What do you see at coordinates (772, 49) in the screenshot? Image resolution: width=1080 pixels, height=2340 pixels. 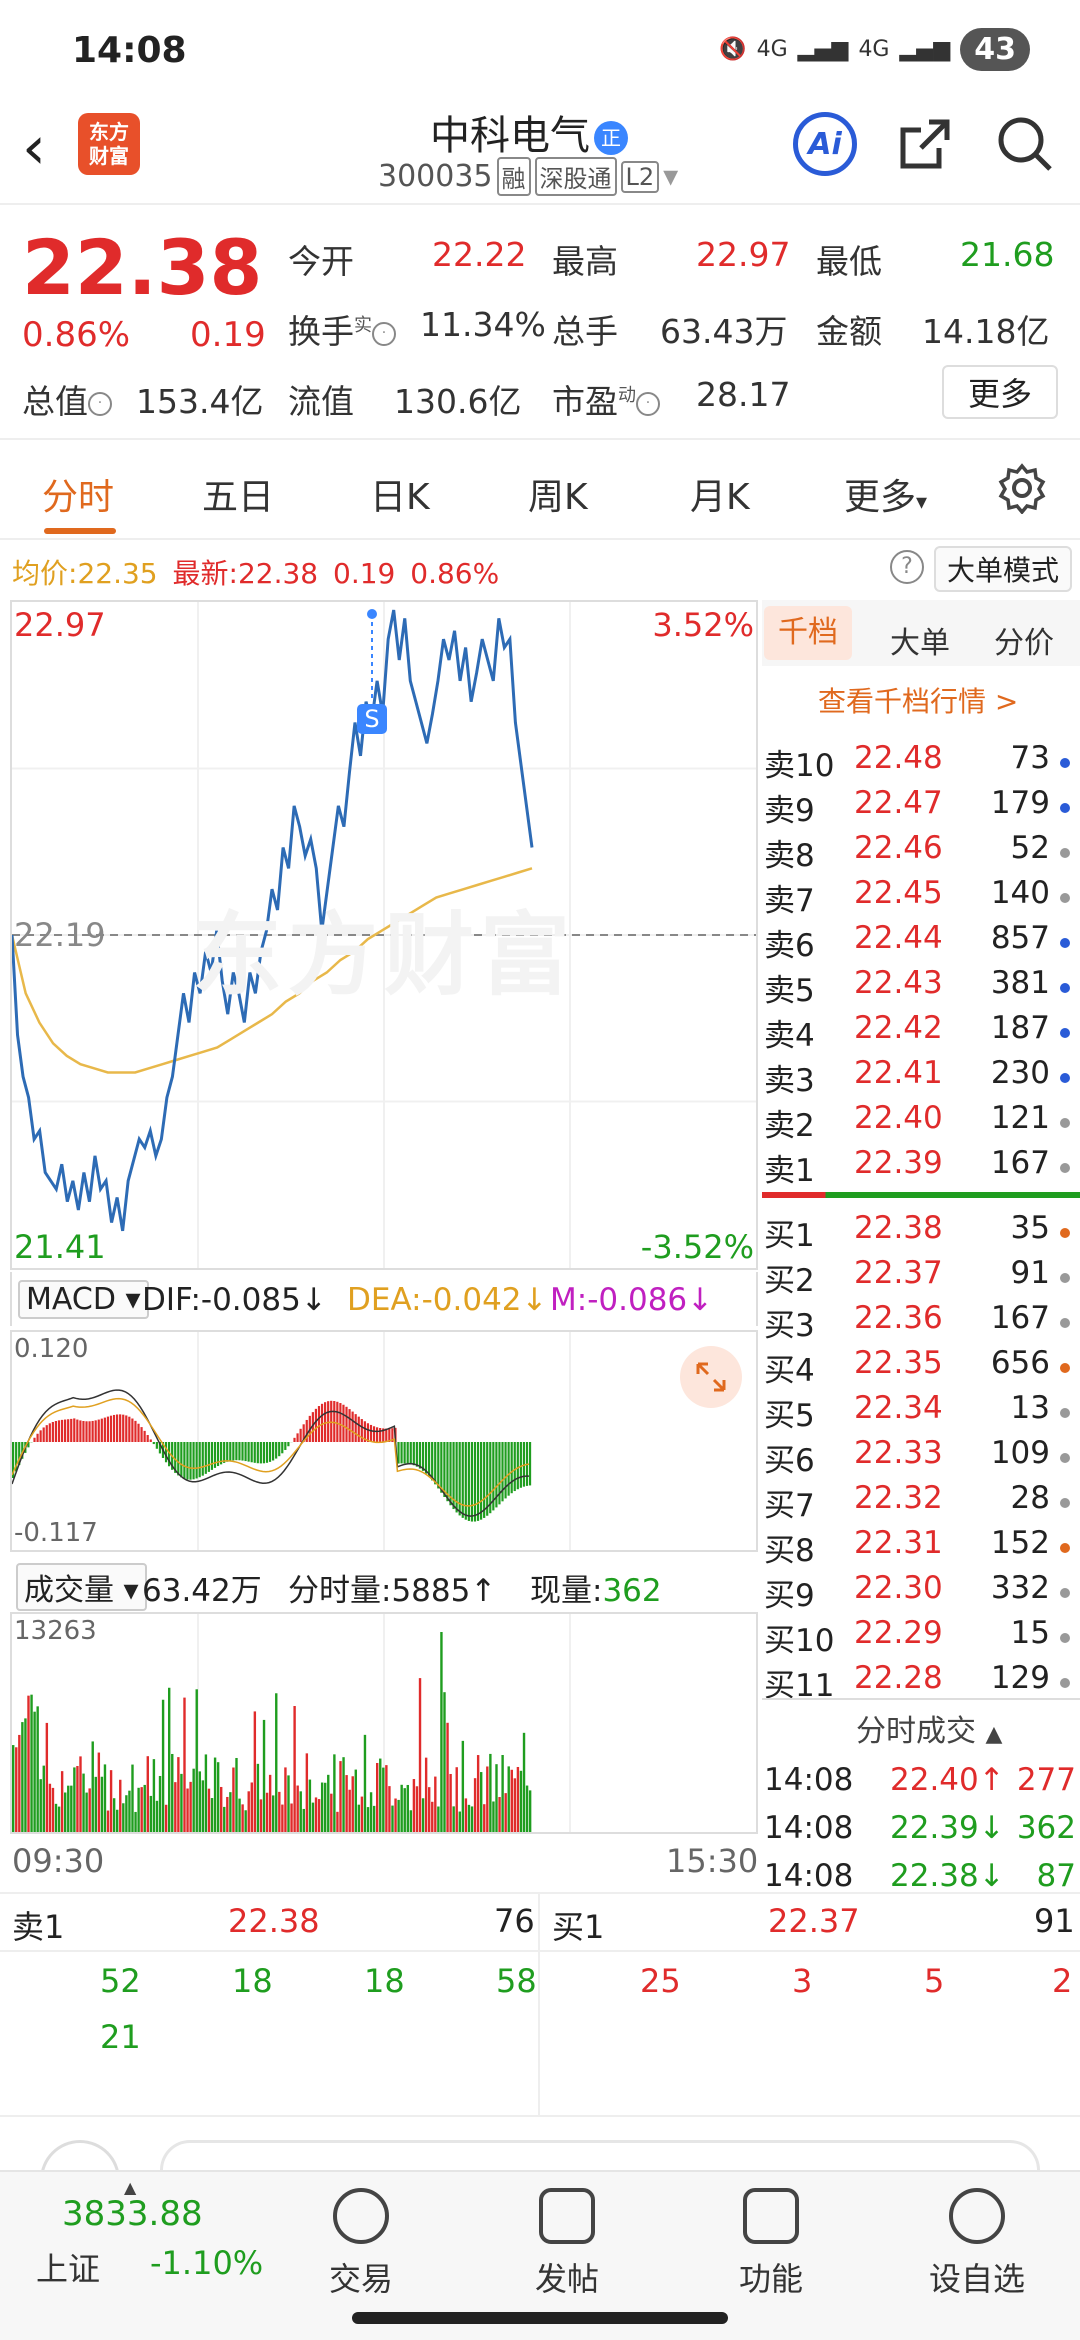 I see `net-4g-icon: 4G` at bounding box center [772, 49].